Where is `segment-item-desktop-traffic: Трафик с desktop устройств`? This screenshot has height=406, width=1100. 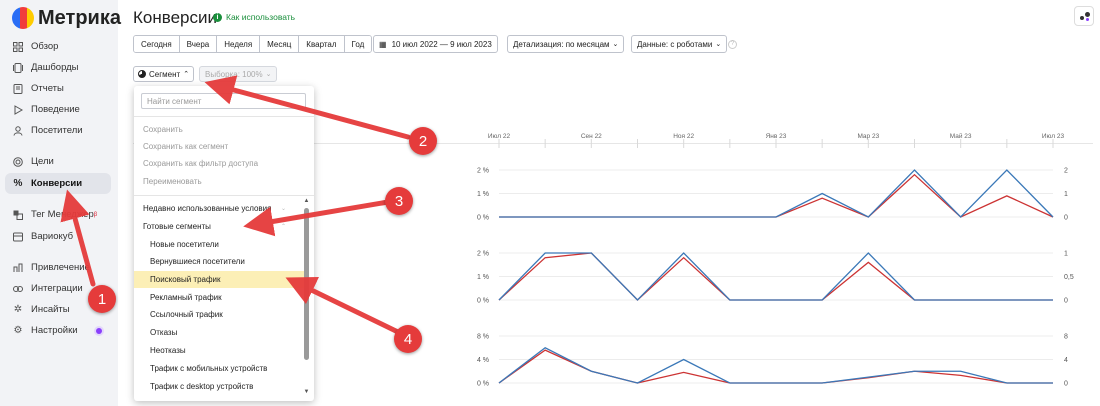 segment-item-desktop-traffic: Трафик с desktop устройств is located at coordinates (202, 386).